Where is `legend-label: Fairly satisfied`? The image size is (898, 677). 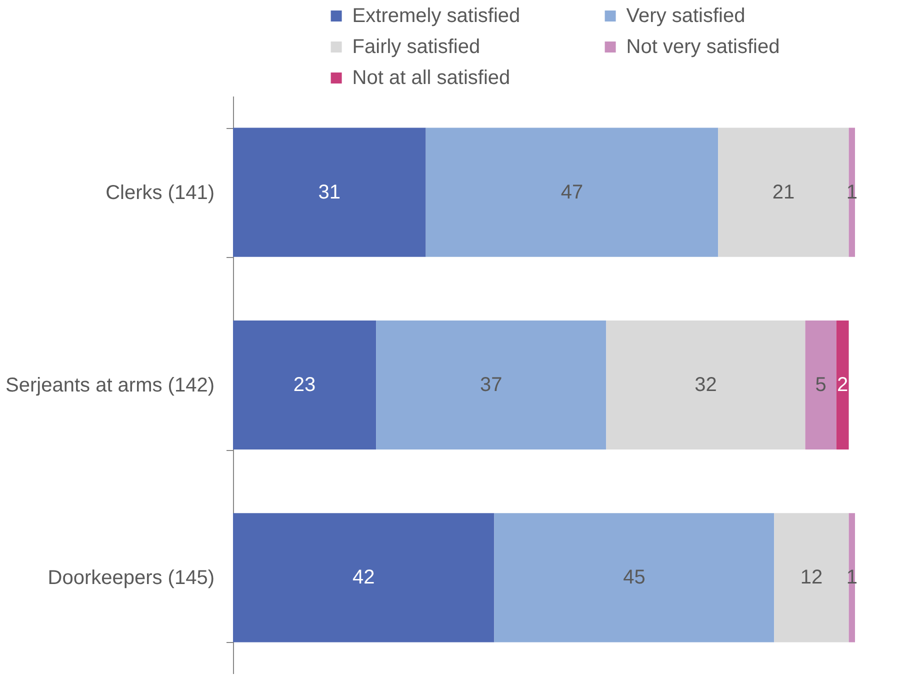
legend-label: Fairly satisfied is located at coordinates (416, 47).